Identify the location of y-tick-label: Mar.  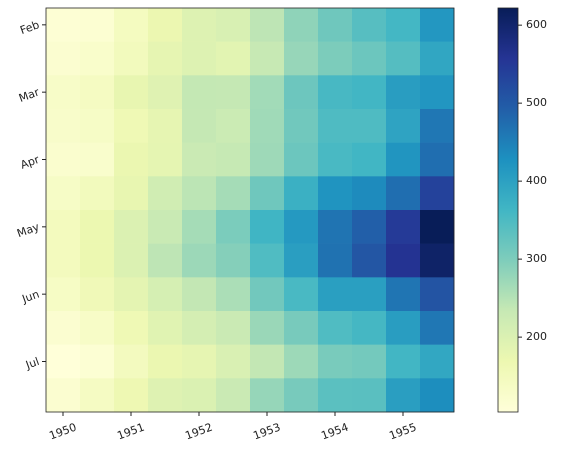
(29, 94).